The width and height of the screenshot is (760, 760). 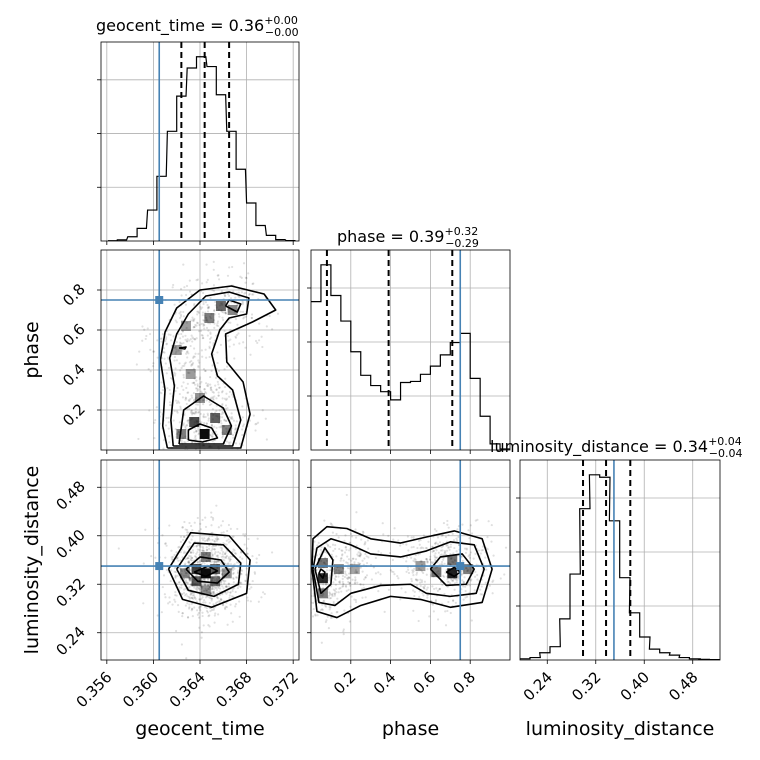 I want to click on truth-marker, so click(x=159, y=300).